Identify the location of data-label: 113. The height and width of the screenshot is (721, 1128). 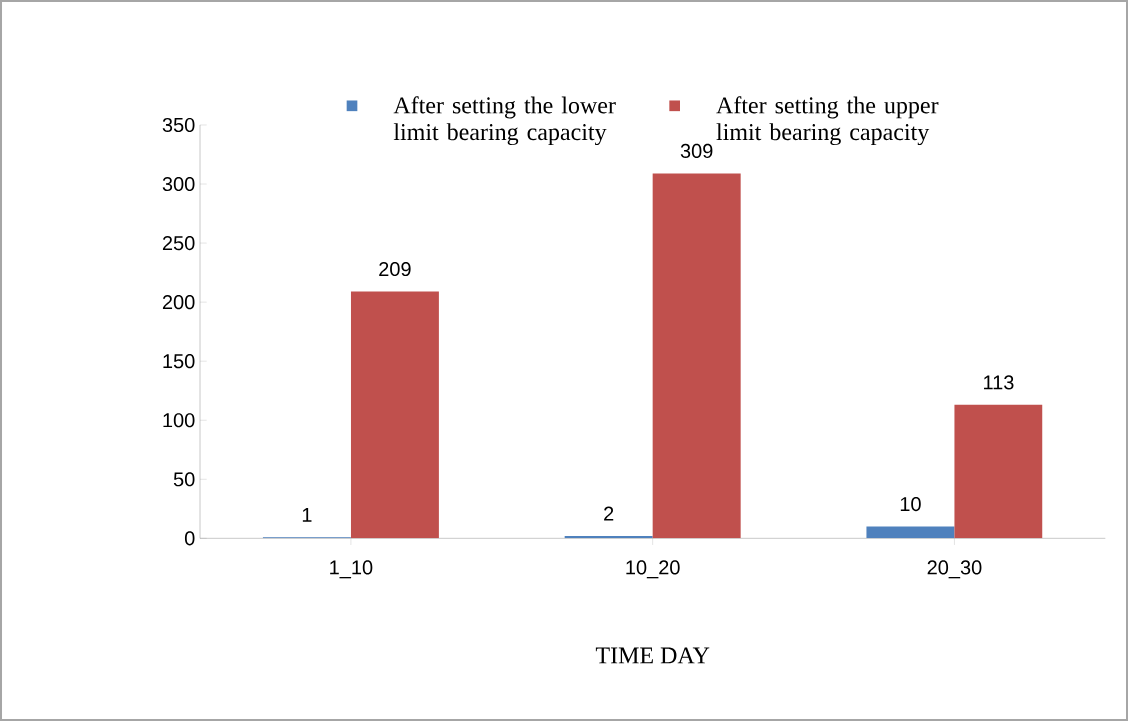
(999, 382).